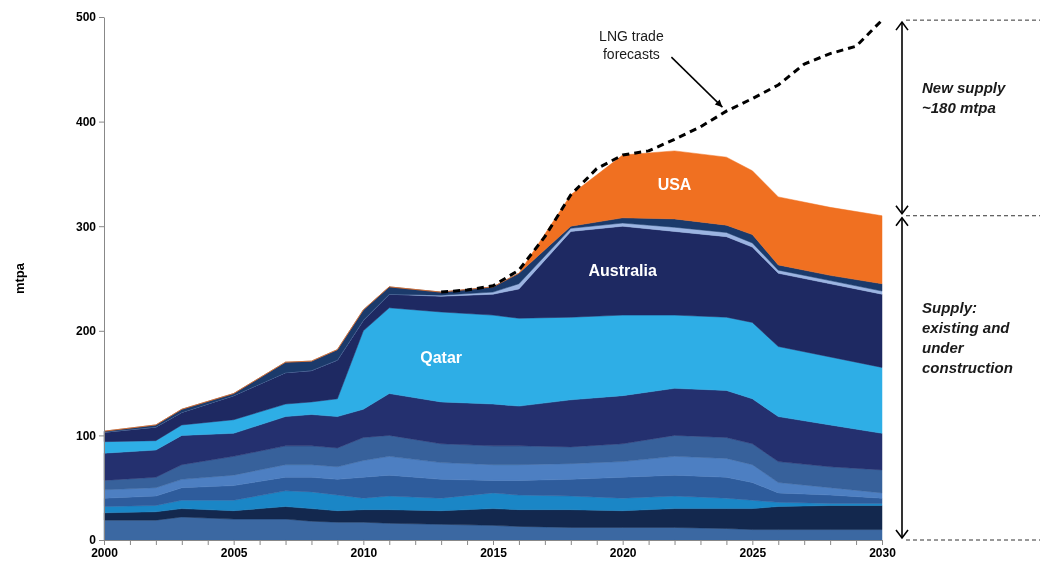 The width and height of the screenshot is (1042, 571). I want to click on x-tick-label: 2025, so click(753, 552).